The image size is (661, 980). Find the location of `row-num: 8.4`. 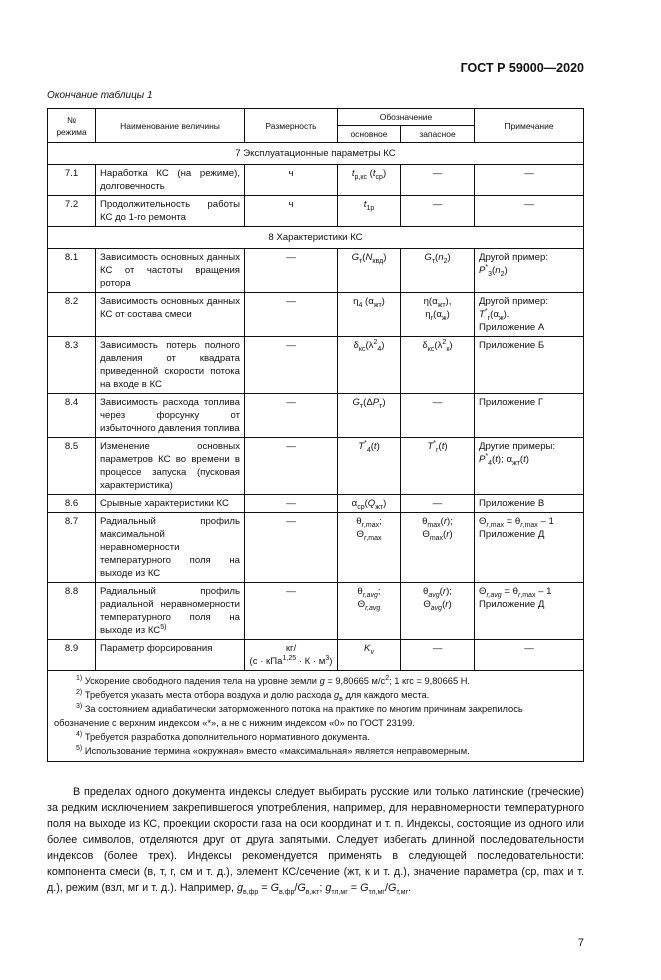

row-num: 8.4 is located at coordinates (71, 415).